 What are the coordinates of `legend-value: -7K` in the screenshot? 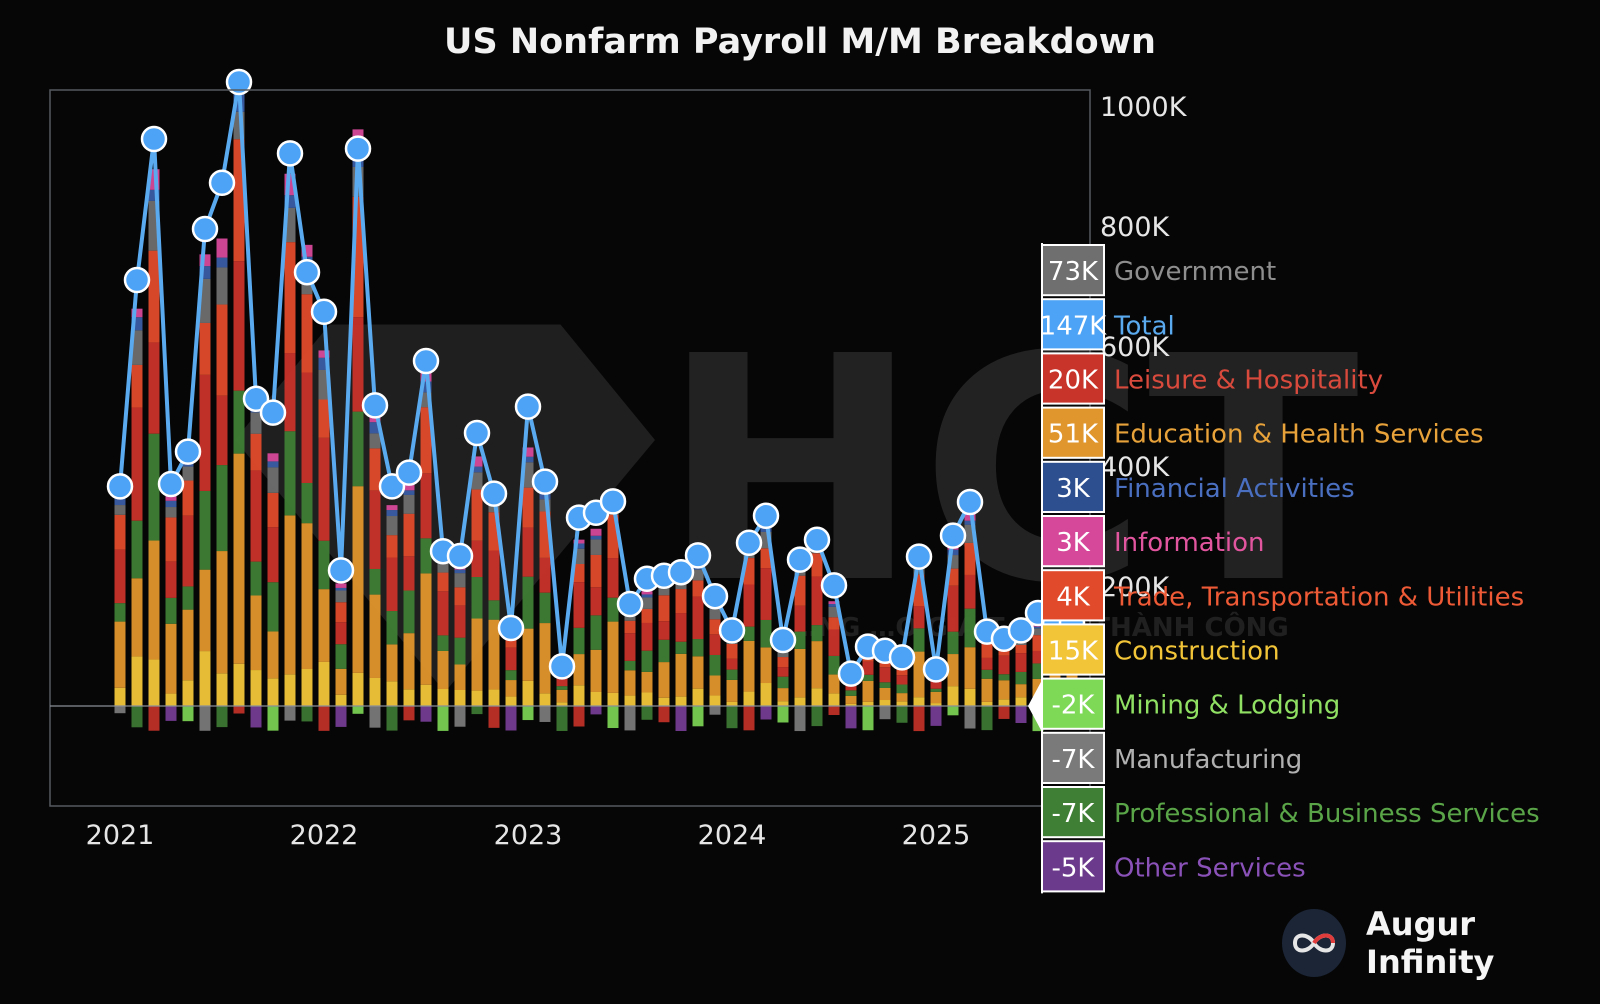 It's located at (1074, 760).